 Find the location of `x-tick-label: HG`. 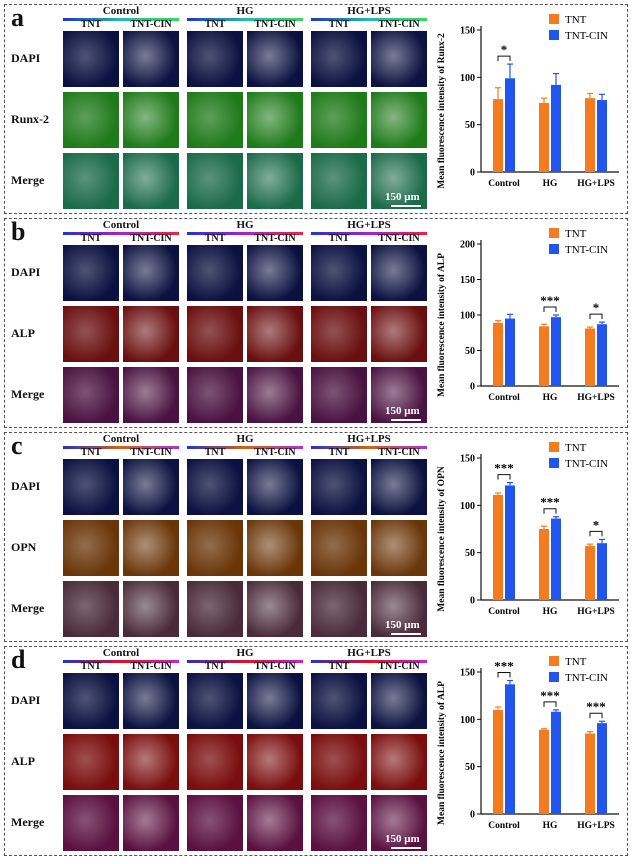

x-tick-label: HG is located at coordinates (550, 826).